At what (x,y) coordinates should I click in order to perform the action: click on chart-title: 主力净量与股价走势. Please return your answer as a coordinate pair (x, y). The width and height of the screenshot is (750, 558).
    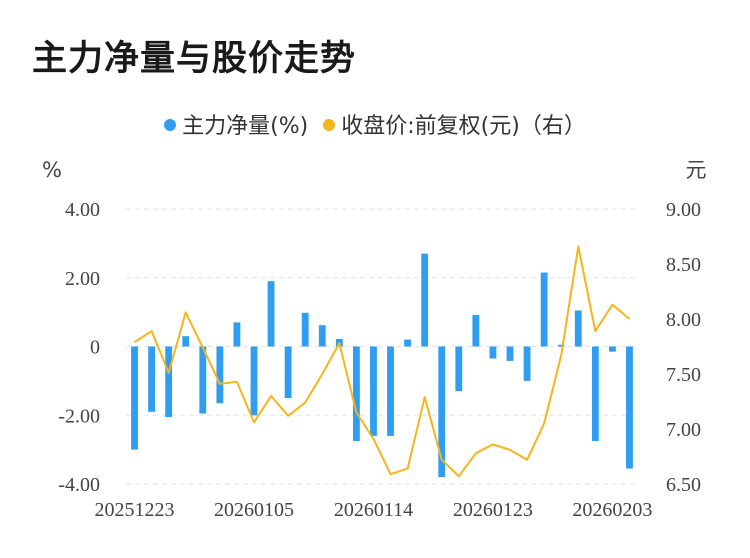
    Looking at the image, I should click on (194, 59).